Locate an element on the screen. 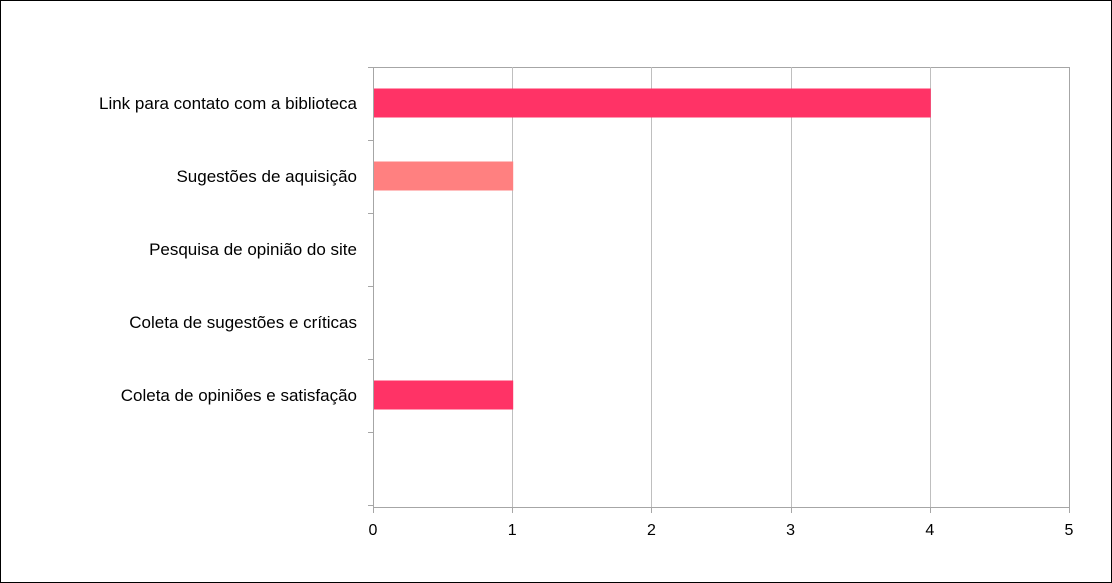 This screenshot has width=1112, height=583. x-tick-label-3: 3 is located at coordinates (790, 530).